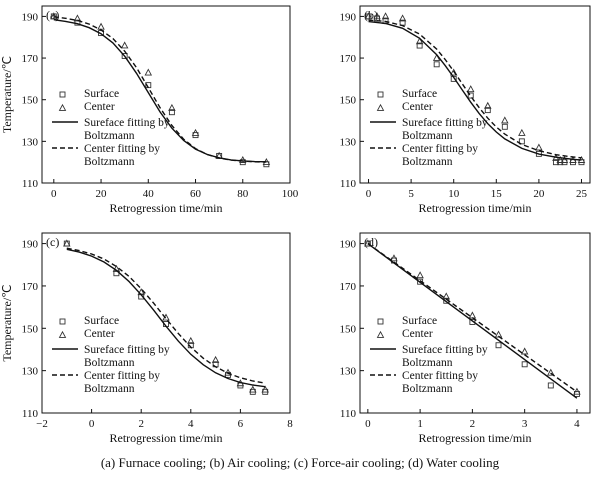  I want to click on panel-label: (c), so click(52, 242).